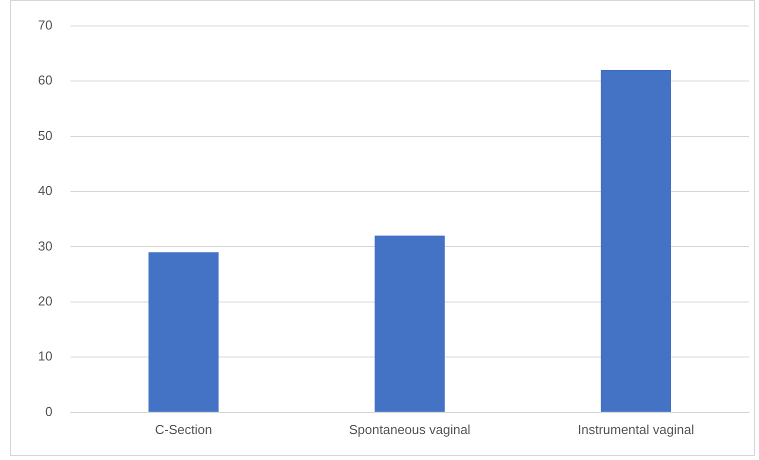  Describe the element at coordinates (45, 190) in the screenshot. I see `y-tick-label: 40` at that location.